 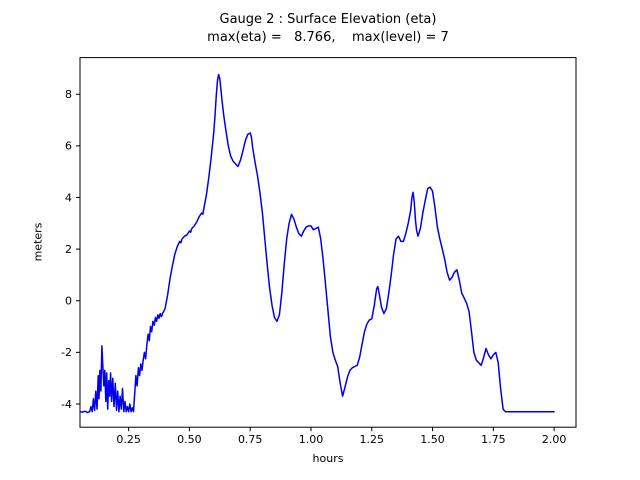 What do you see at coordinates (311, 439) in the screenshot?
I see `x-tick-label: 1.00` at bounding box center [311, 439].